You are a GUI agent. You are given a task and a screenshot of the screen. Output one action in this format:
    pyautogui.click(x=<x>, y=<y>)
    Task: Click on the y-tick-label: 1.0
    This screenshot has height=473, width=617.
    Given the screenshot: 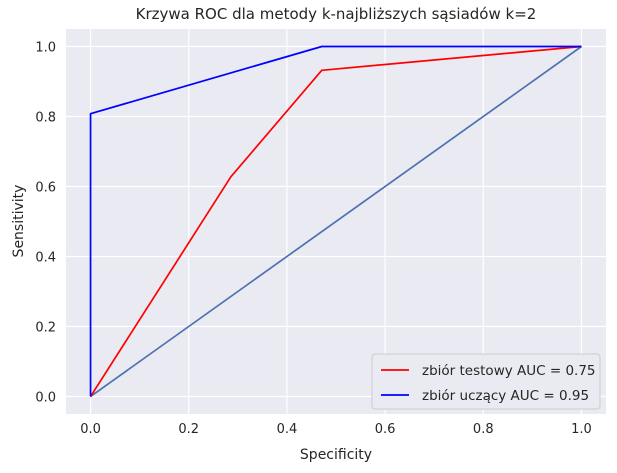 What is the action you would take?
    pyautogui.click(x=45, y=48)
    